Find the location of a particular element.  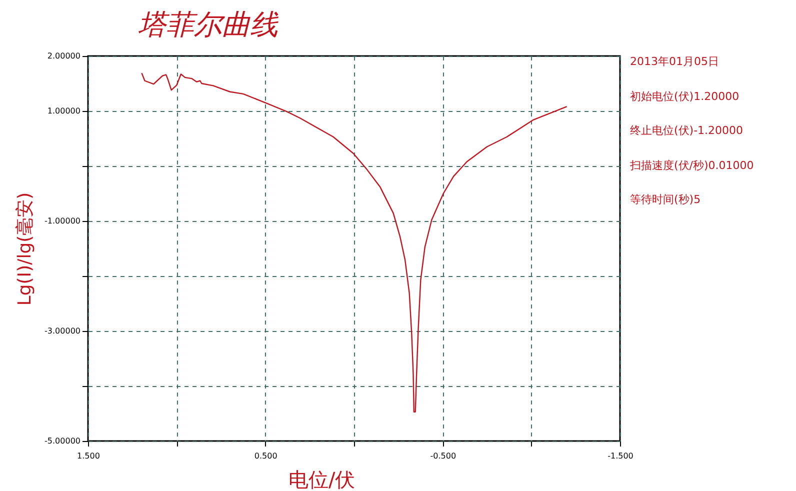

y-axis-title: Lg(I)/lg(毫安) is located at coordinates (25, 249).